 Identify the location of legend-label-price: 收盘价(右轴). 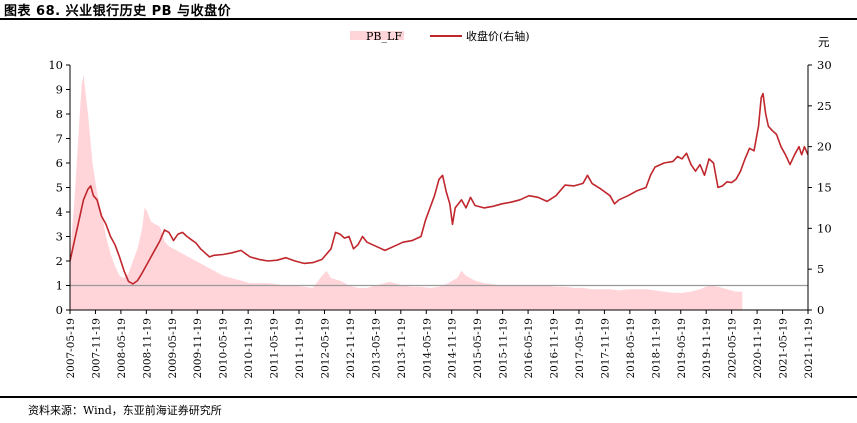
(498, 36).